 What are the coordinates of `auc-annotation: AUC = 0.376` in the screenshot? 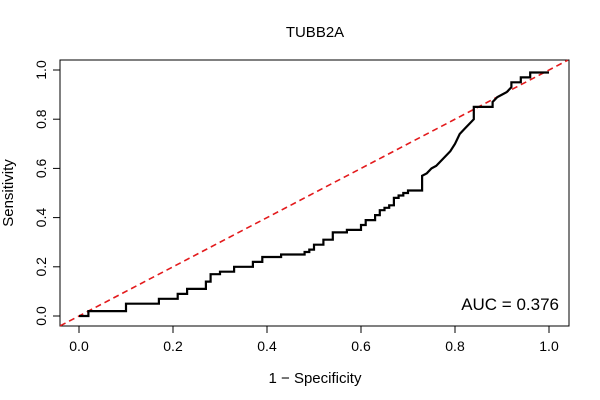 It's located at (510, 304).